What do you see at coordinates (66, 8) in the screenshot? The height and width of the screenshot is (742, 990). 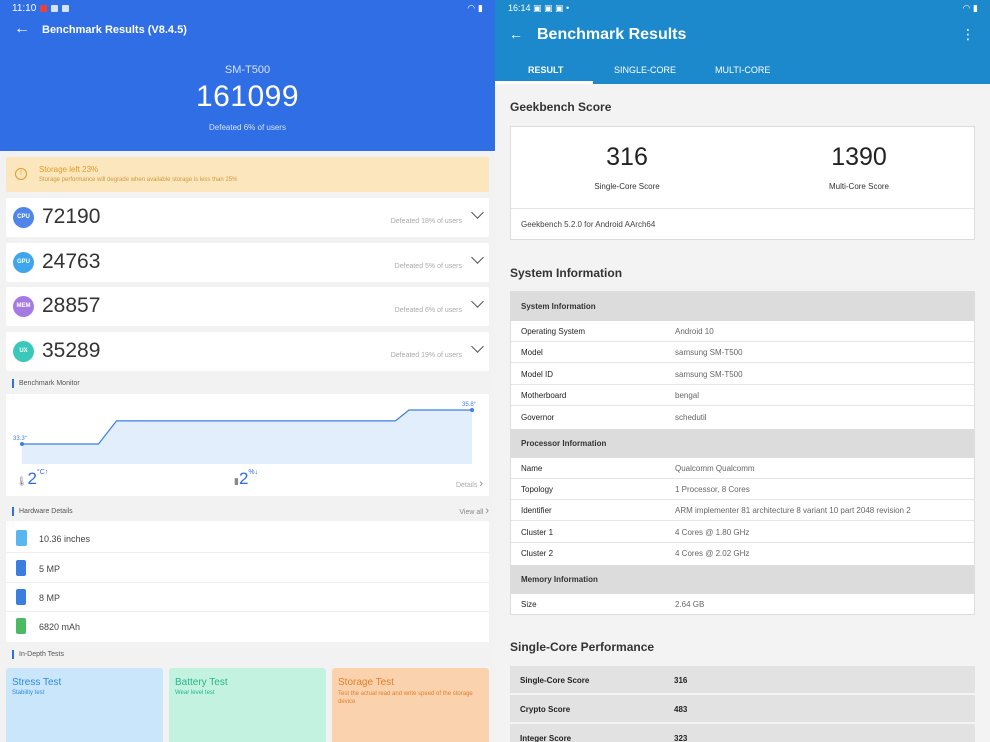 I see `image-icon` at bounding box center [66, 8].